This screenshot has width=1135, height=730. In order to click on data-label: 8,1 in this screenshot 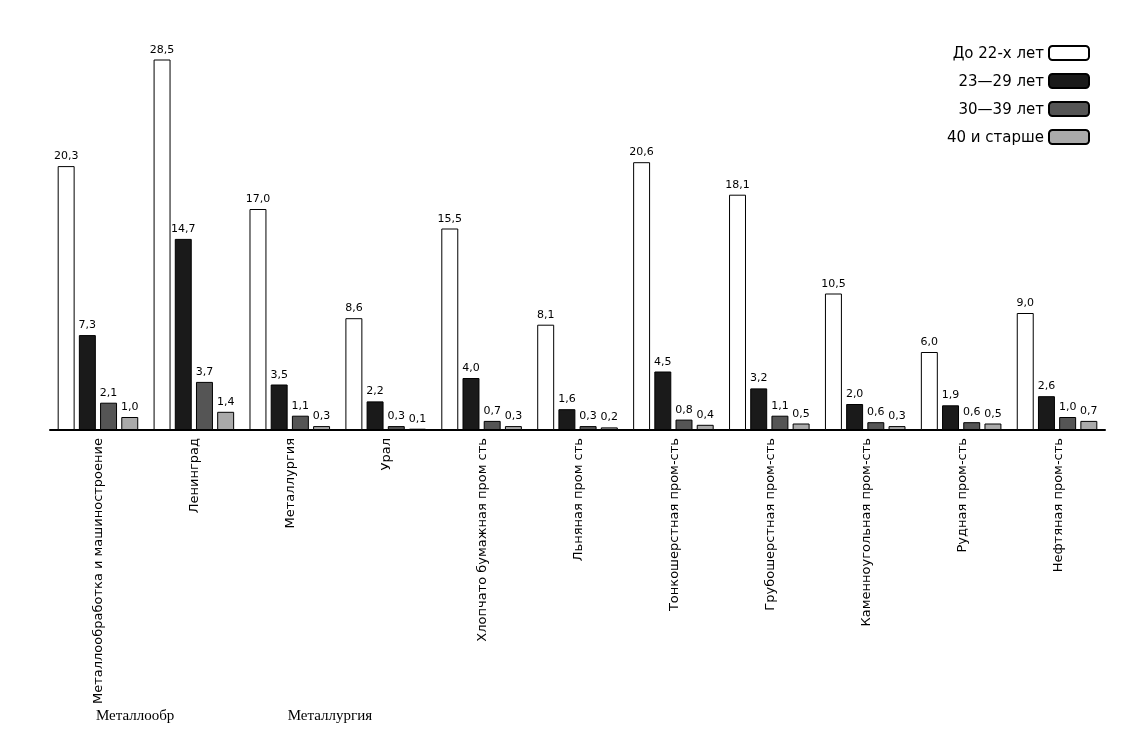, I will do `click(545, 314)`.